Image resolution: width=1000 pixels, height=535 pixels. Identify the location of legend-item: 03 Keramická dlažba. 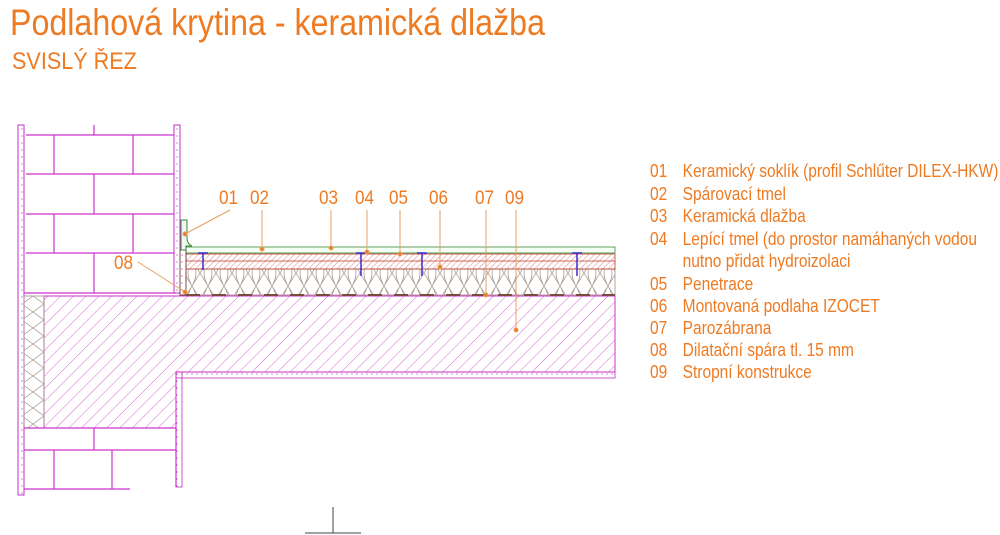
(728, 216).